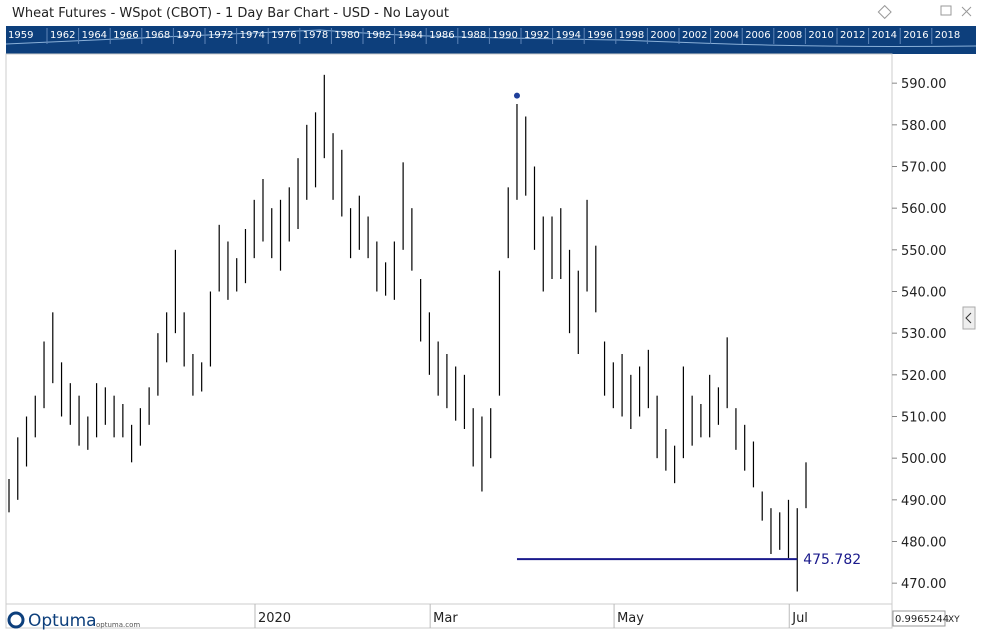 The height and width of the screenshot is (639, 982). I want to click on overview-year: 1998, so click(631, 35).